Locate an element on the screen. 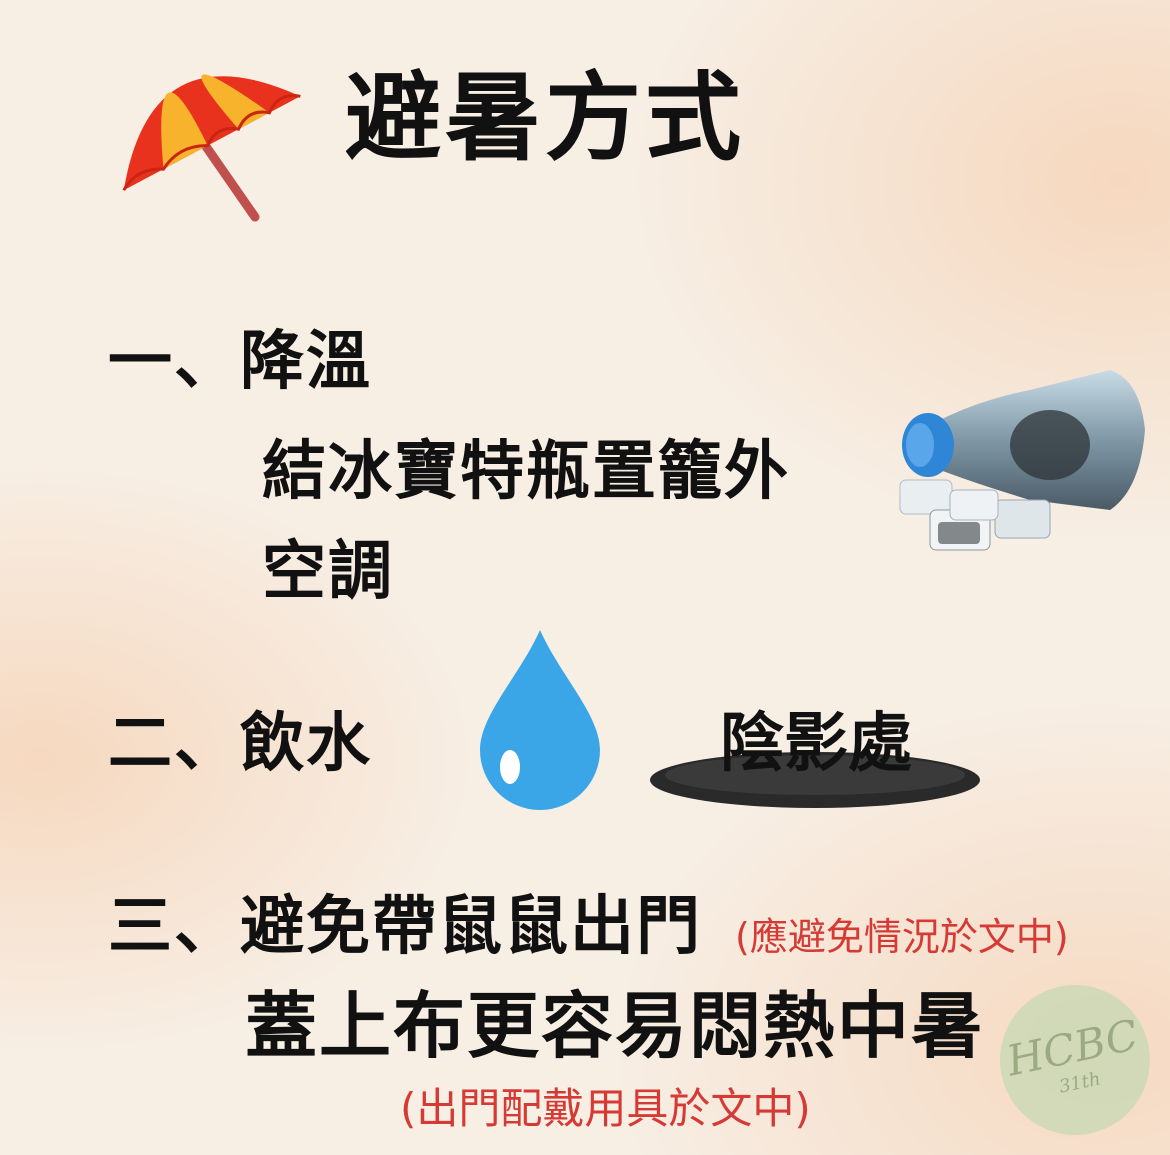 The width and height of the screenshot is (1170, 1155). section-1-line-2: 空調 is located at coordinates (328, 572).